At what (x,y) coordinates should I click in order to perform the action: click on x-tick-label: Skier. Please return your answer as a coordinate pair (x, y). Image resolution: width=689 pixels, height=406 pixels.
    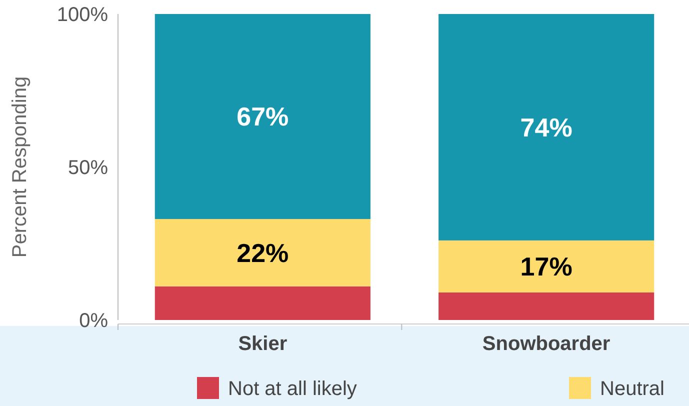
    Looking at the image, I should click on (263, 344).